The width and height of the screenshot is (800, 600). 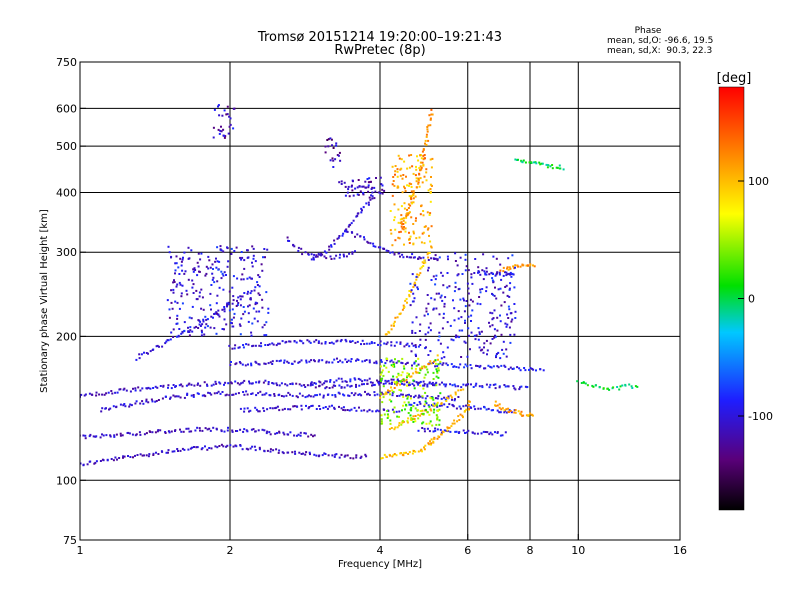 What do you see at coordinates (530, 550) in the screenshot?
I see `x-tick-label: 8` at bounding box center [530, 550].